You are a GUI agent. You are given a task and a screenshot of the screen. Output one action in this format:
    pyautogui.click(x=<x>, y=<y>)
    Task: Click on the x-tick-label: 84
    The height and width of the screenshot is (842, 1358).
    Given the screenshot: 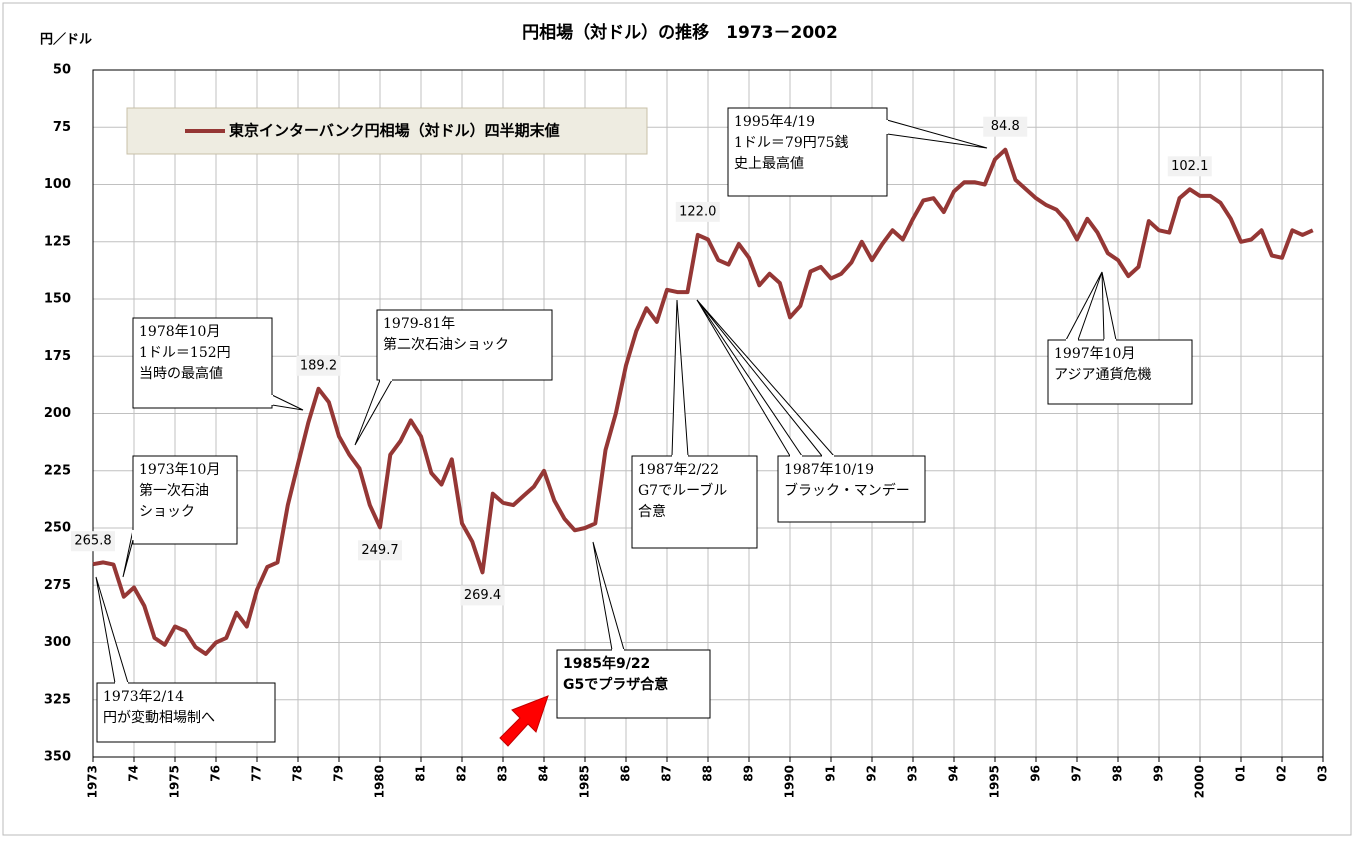 What is the action you would take?
    pyautogui.click(x=544, y=773)
    